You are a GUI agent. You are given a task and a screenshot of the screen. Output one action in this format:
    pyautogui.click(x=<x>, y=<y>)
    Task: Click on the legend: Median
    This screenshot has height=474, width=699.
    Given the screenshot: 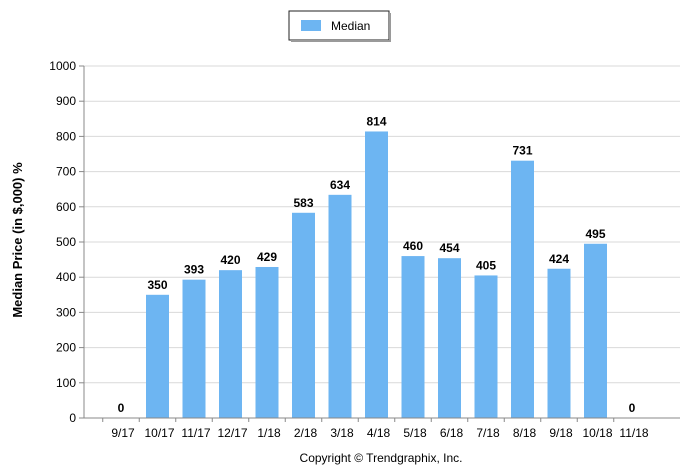 What is the action you would take?
    pyautogui.click(x=339, y=26)
    